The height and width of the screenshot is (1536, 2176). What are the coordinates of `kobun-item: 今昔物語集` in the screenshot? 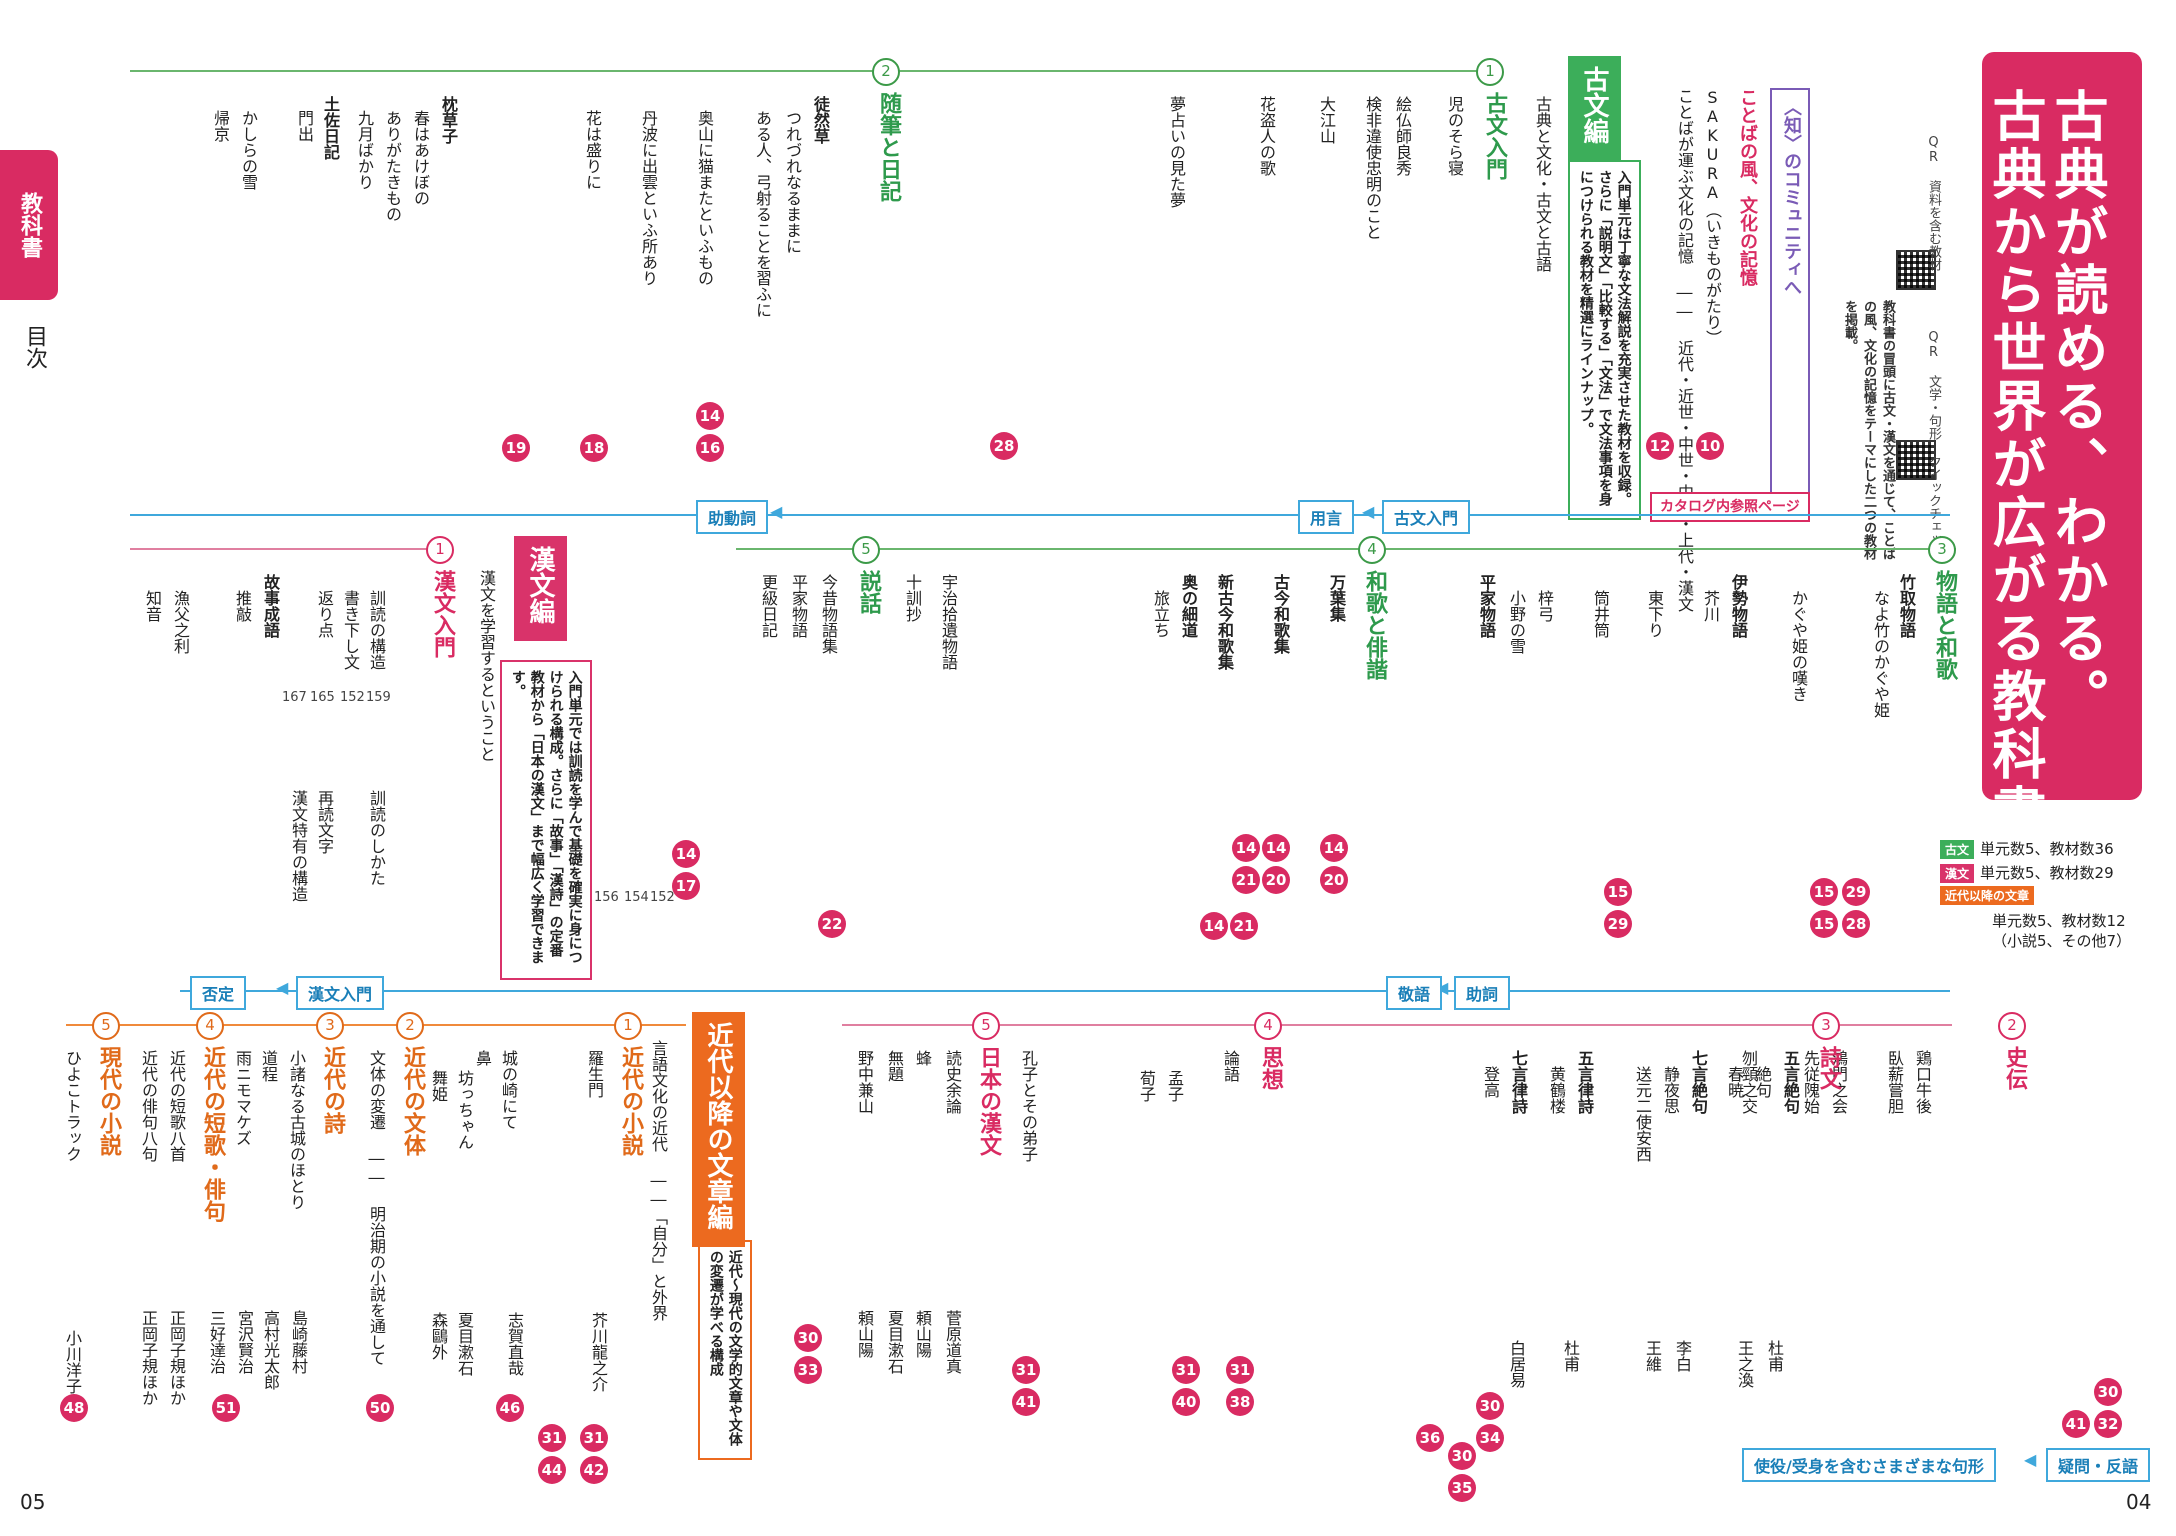 It's located at (828, 614).